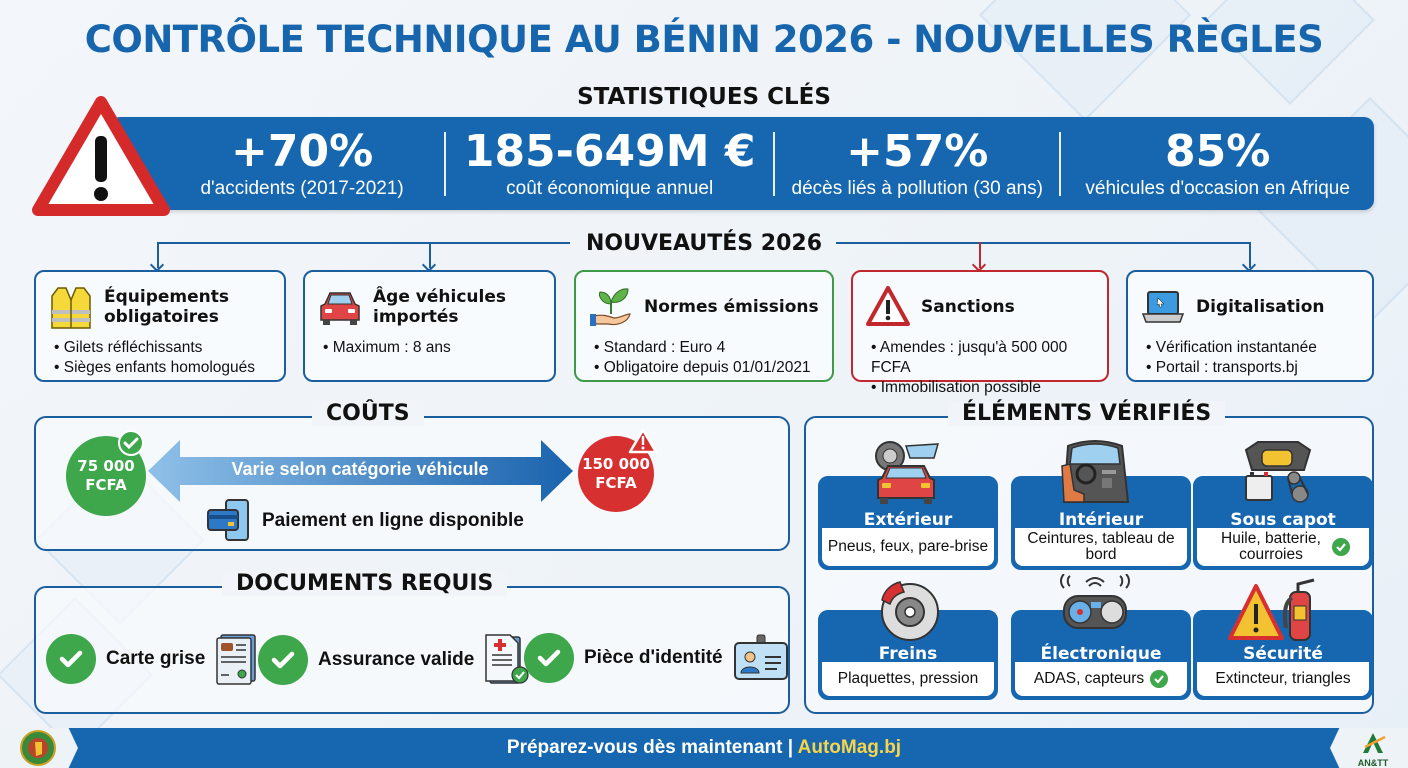 The width and height of the screenshot is (1408, 768). Describe the element at coordinates (161, 317) in the screenshot. I see `card-title-line2: obligatoires` at that location.